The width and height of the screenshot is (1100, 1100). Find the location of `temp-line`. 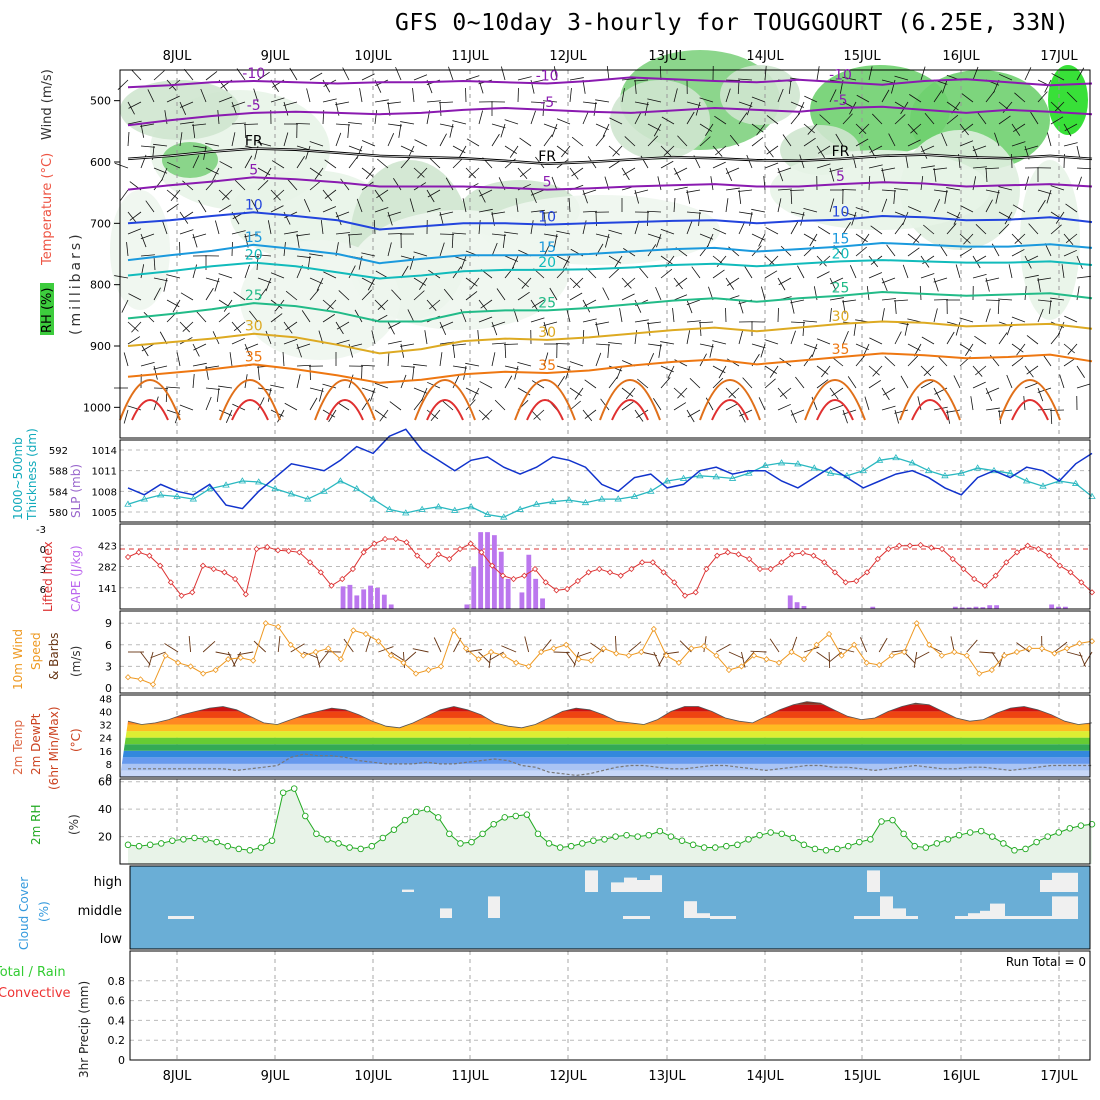

temp-line is located at coordinates (610, 715).